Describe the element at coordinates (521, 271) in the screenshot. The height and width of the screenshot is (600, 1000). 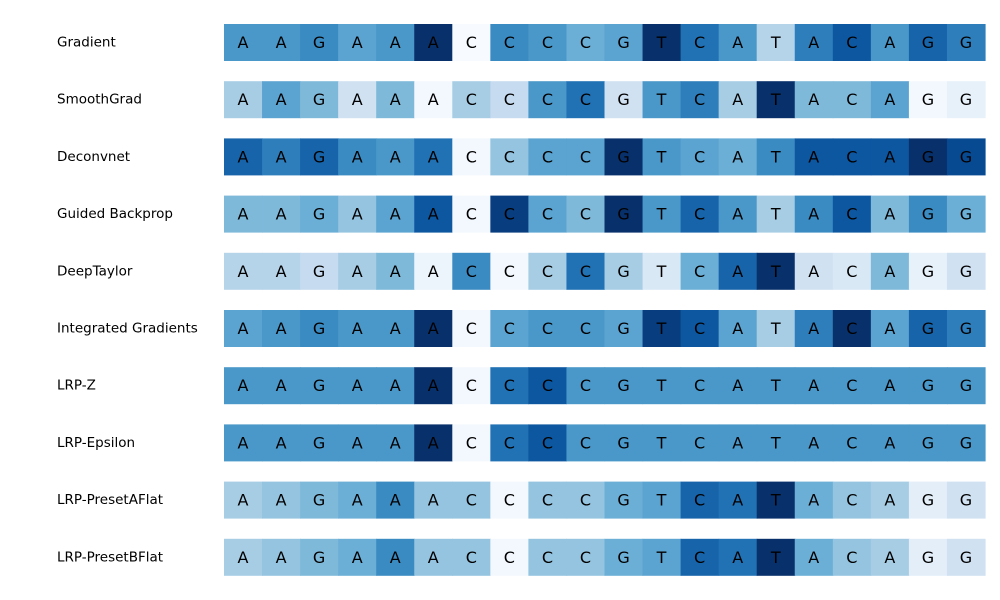
I see `heatmap-row: DeepTaylor A A G A A A C C C C G T C A T A C A G G` at that location.